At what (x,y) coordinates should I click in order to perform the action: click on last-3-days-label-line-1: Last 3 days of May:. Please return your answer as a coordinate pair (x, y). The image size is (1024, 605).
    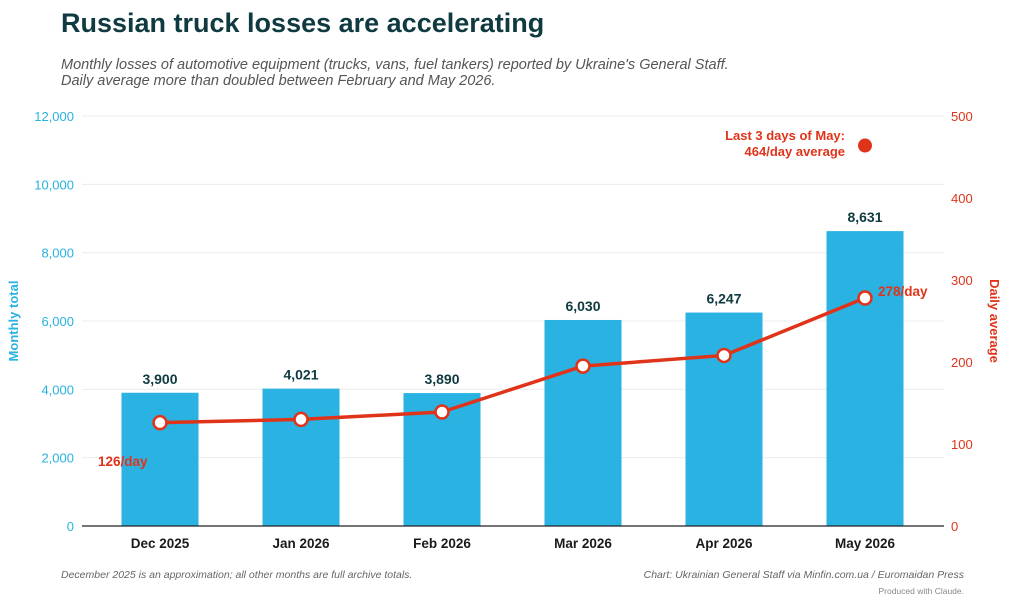
    Looking at the image, I should click on (785, 135).